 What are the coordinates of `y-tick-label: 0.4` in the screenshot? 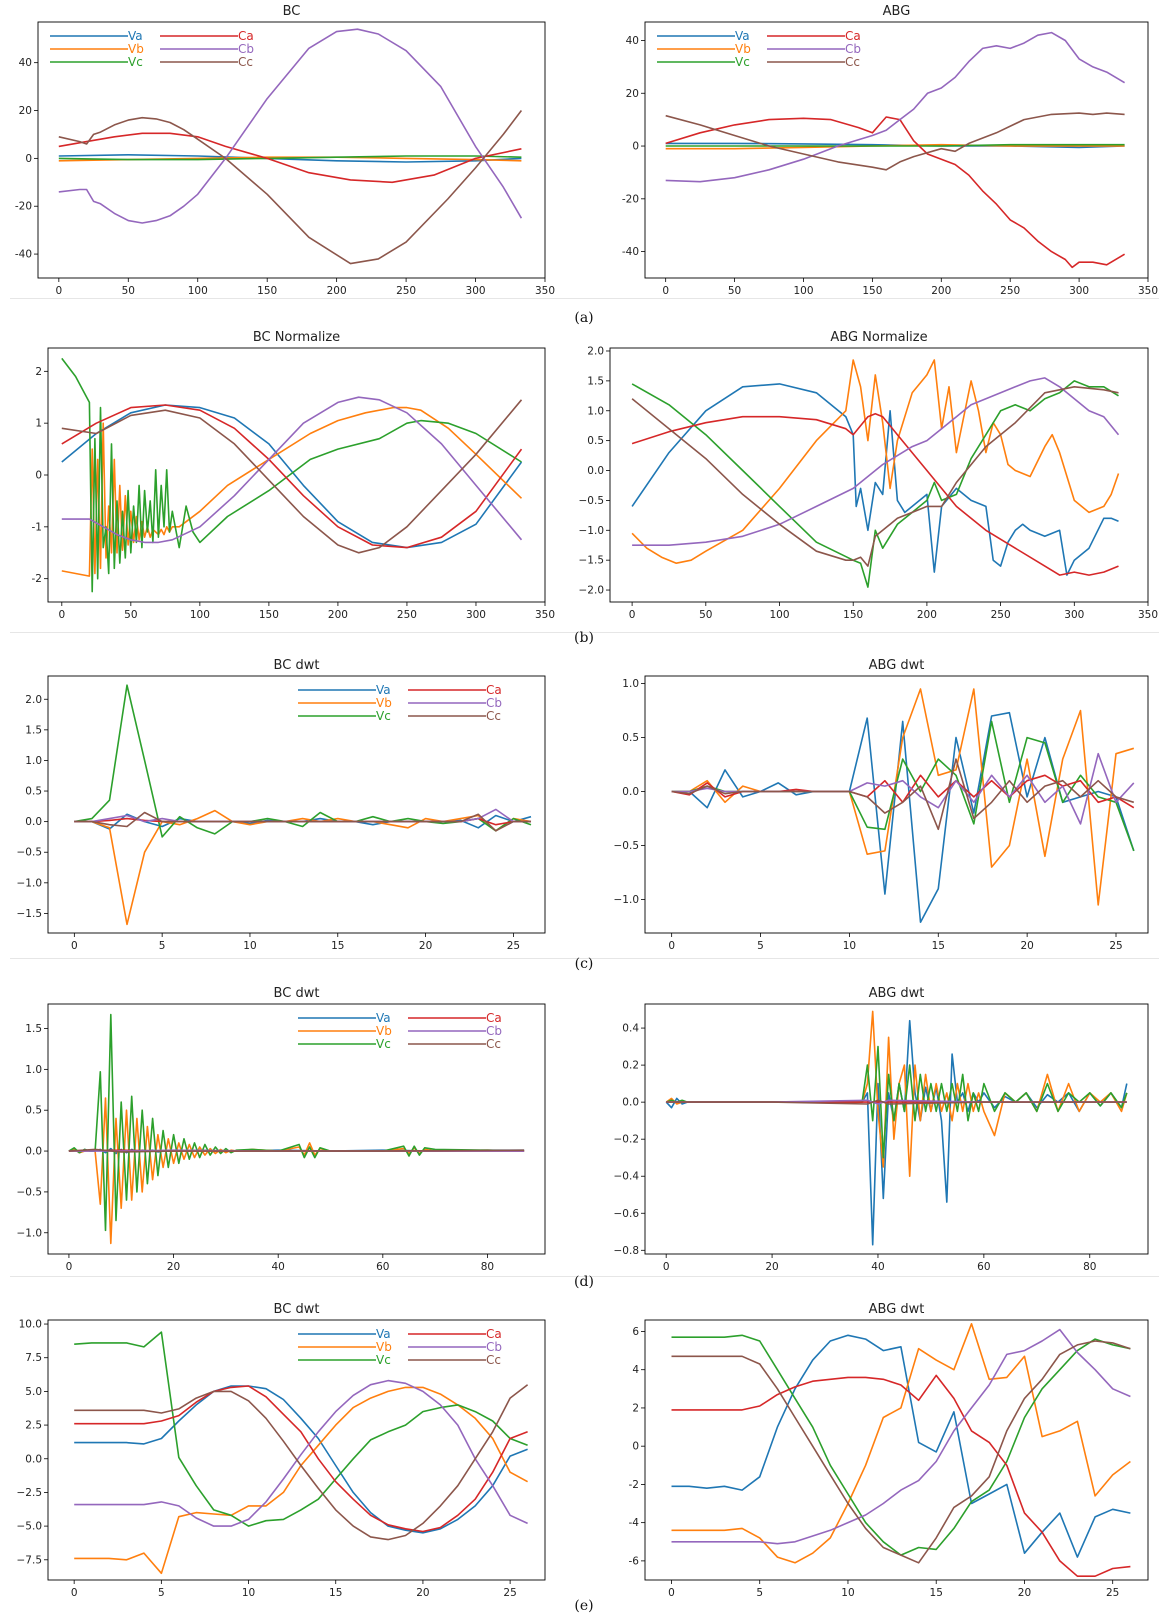 It's located at (630, 1029).